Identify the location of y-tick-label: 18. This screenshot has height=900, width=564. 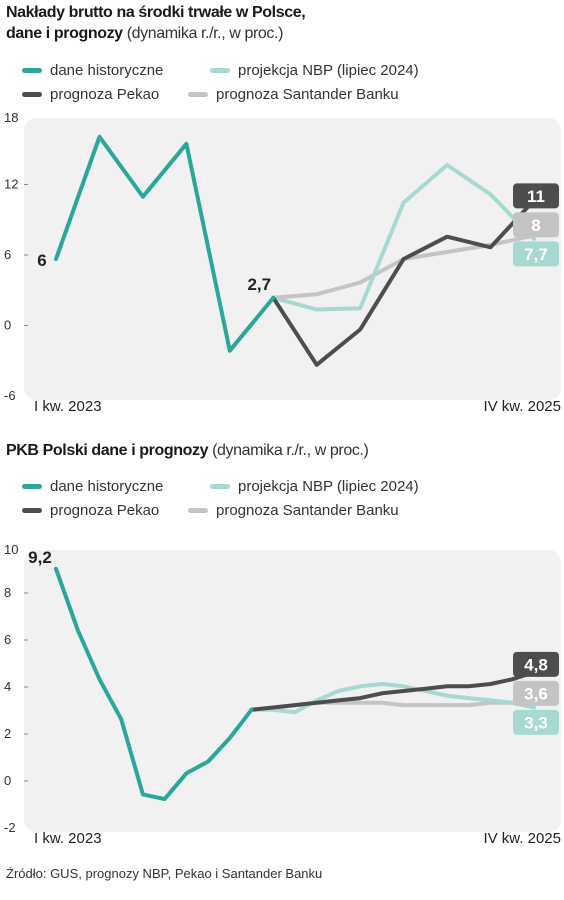
(11, 117).